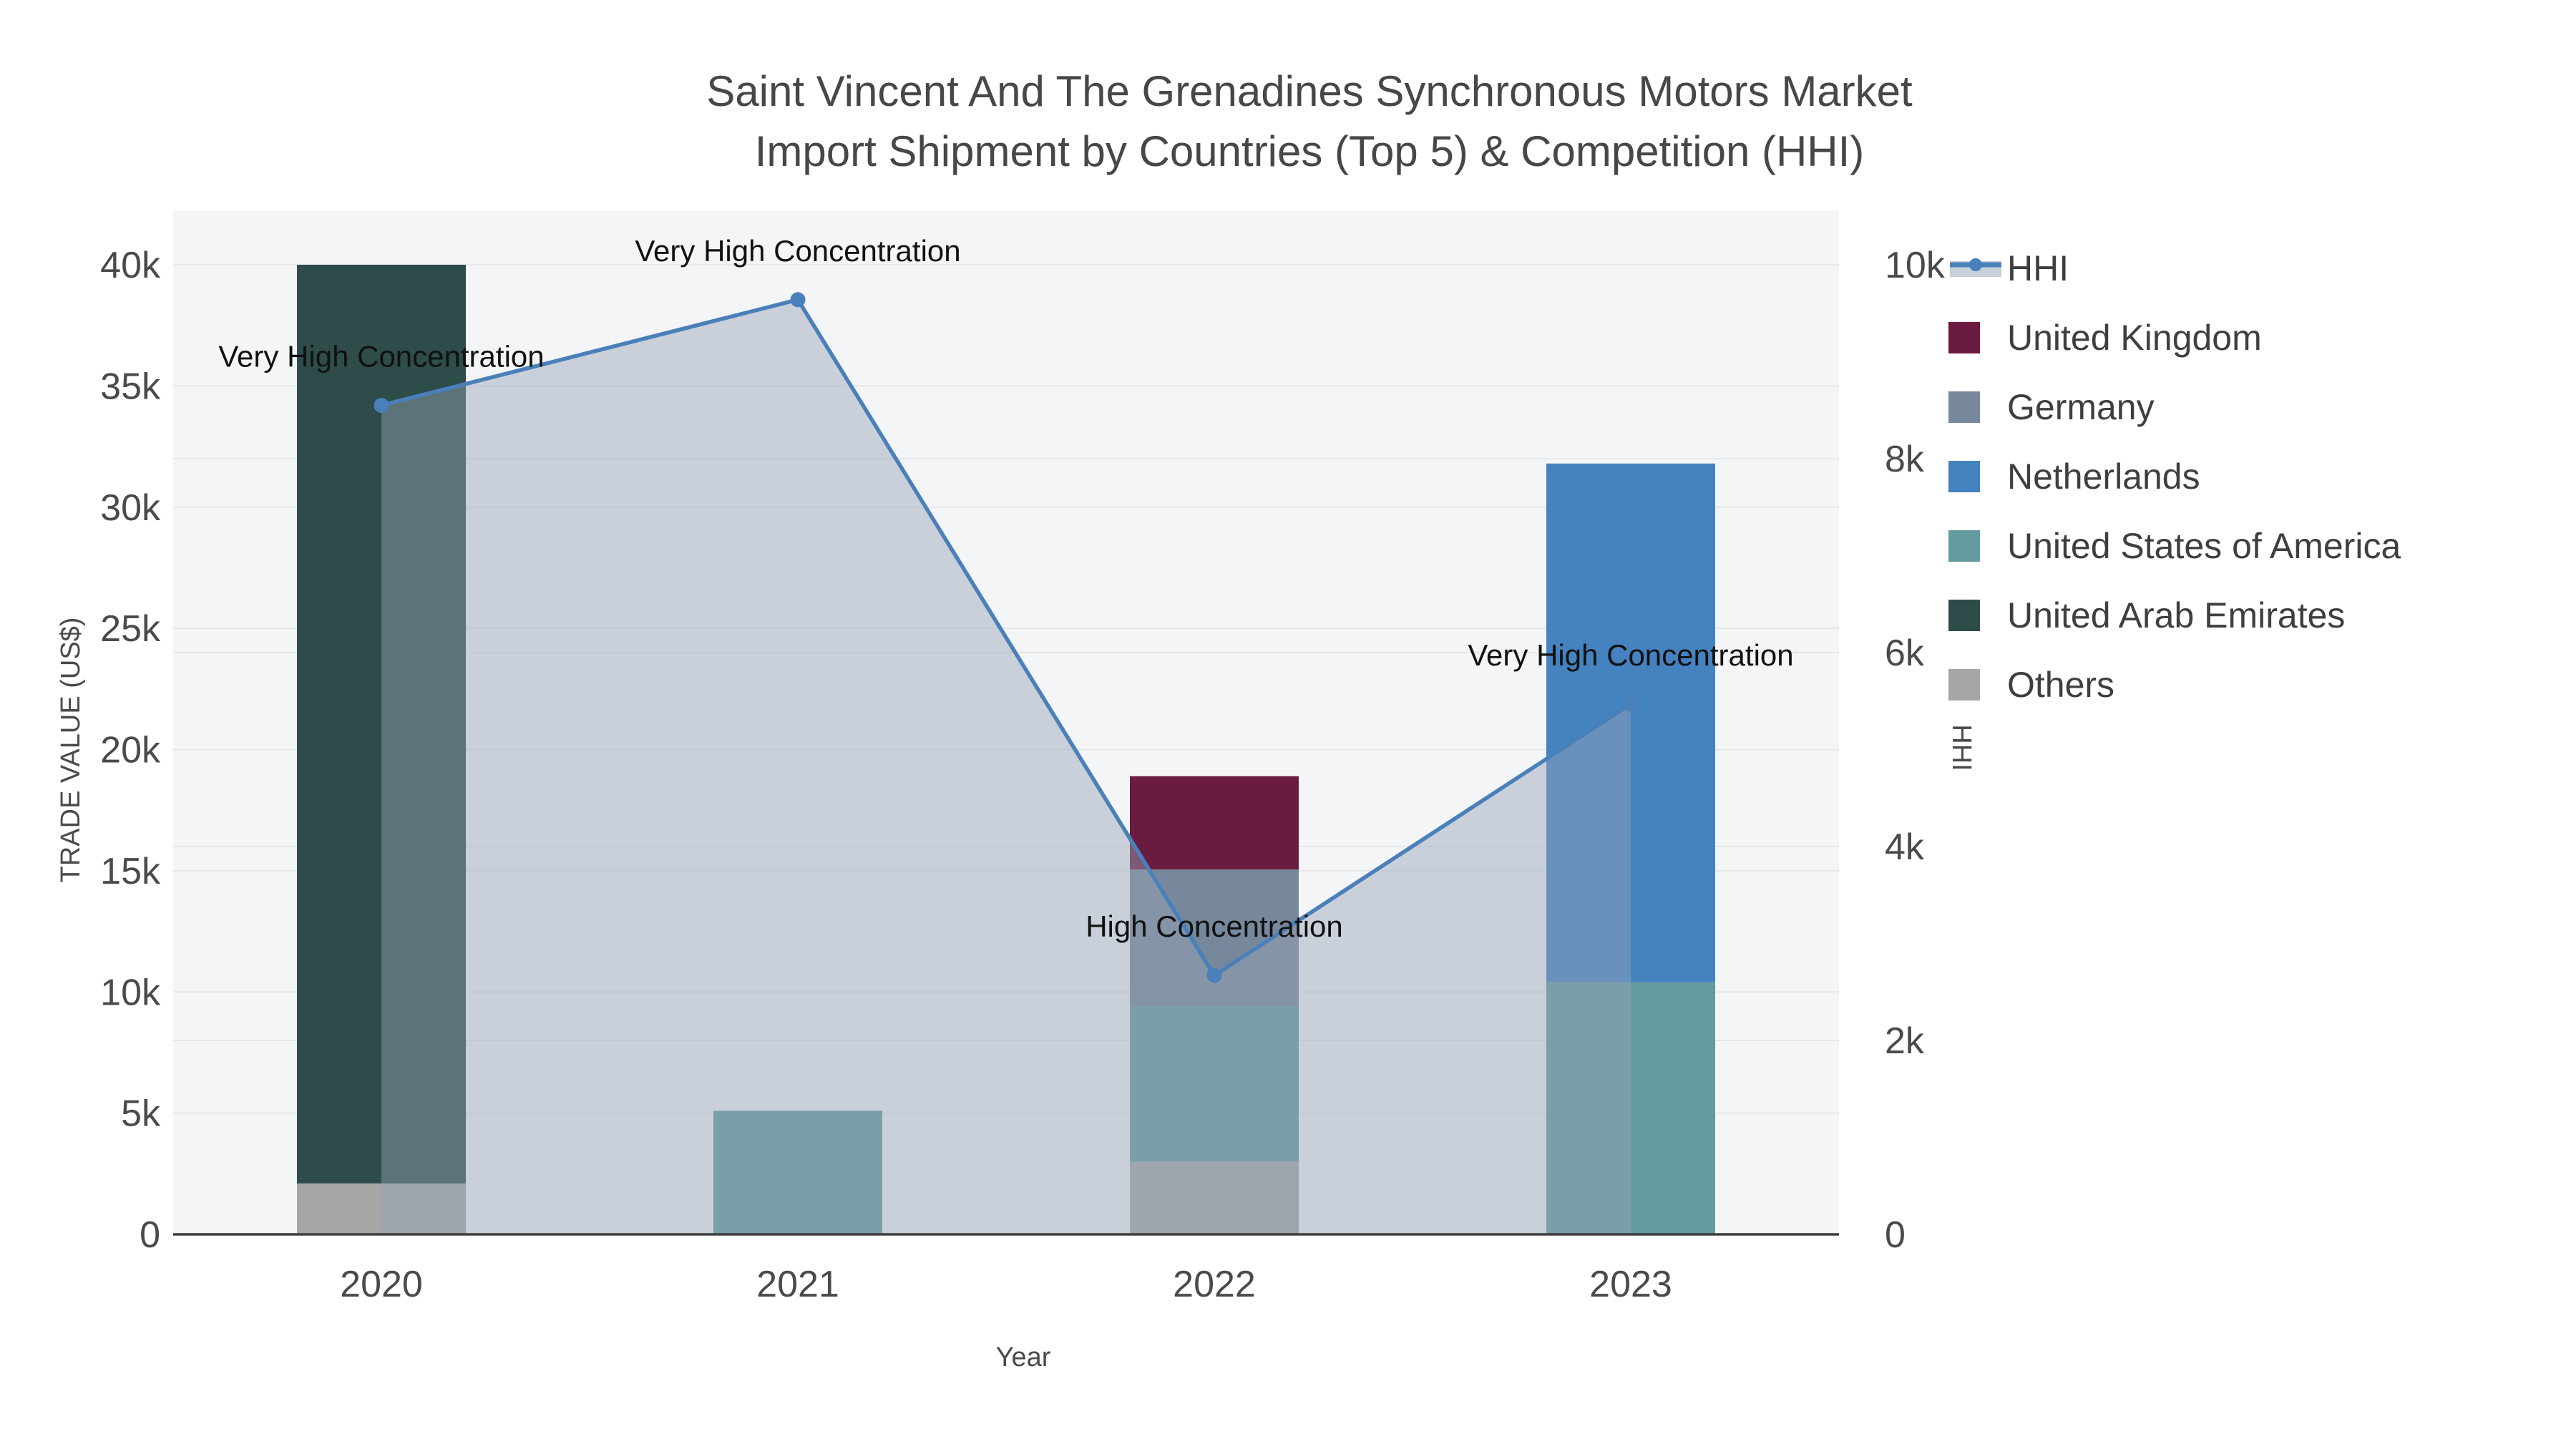  Describe the element at coordinates (2081, 407) in the screenshot. I see `legend-label: Germany` at that location.